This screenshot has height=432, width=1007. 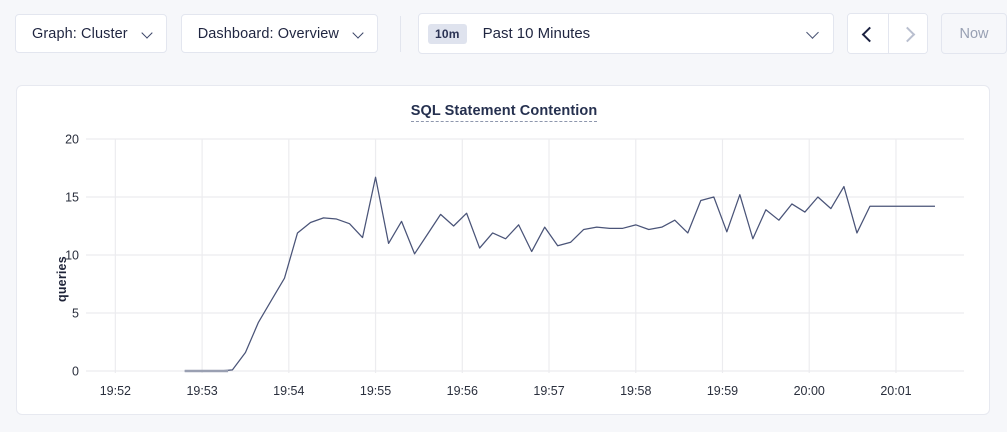 I want to click on chart-title-text: SQL Statement Contention, so click(x=504, y=112).